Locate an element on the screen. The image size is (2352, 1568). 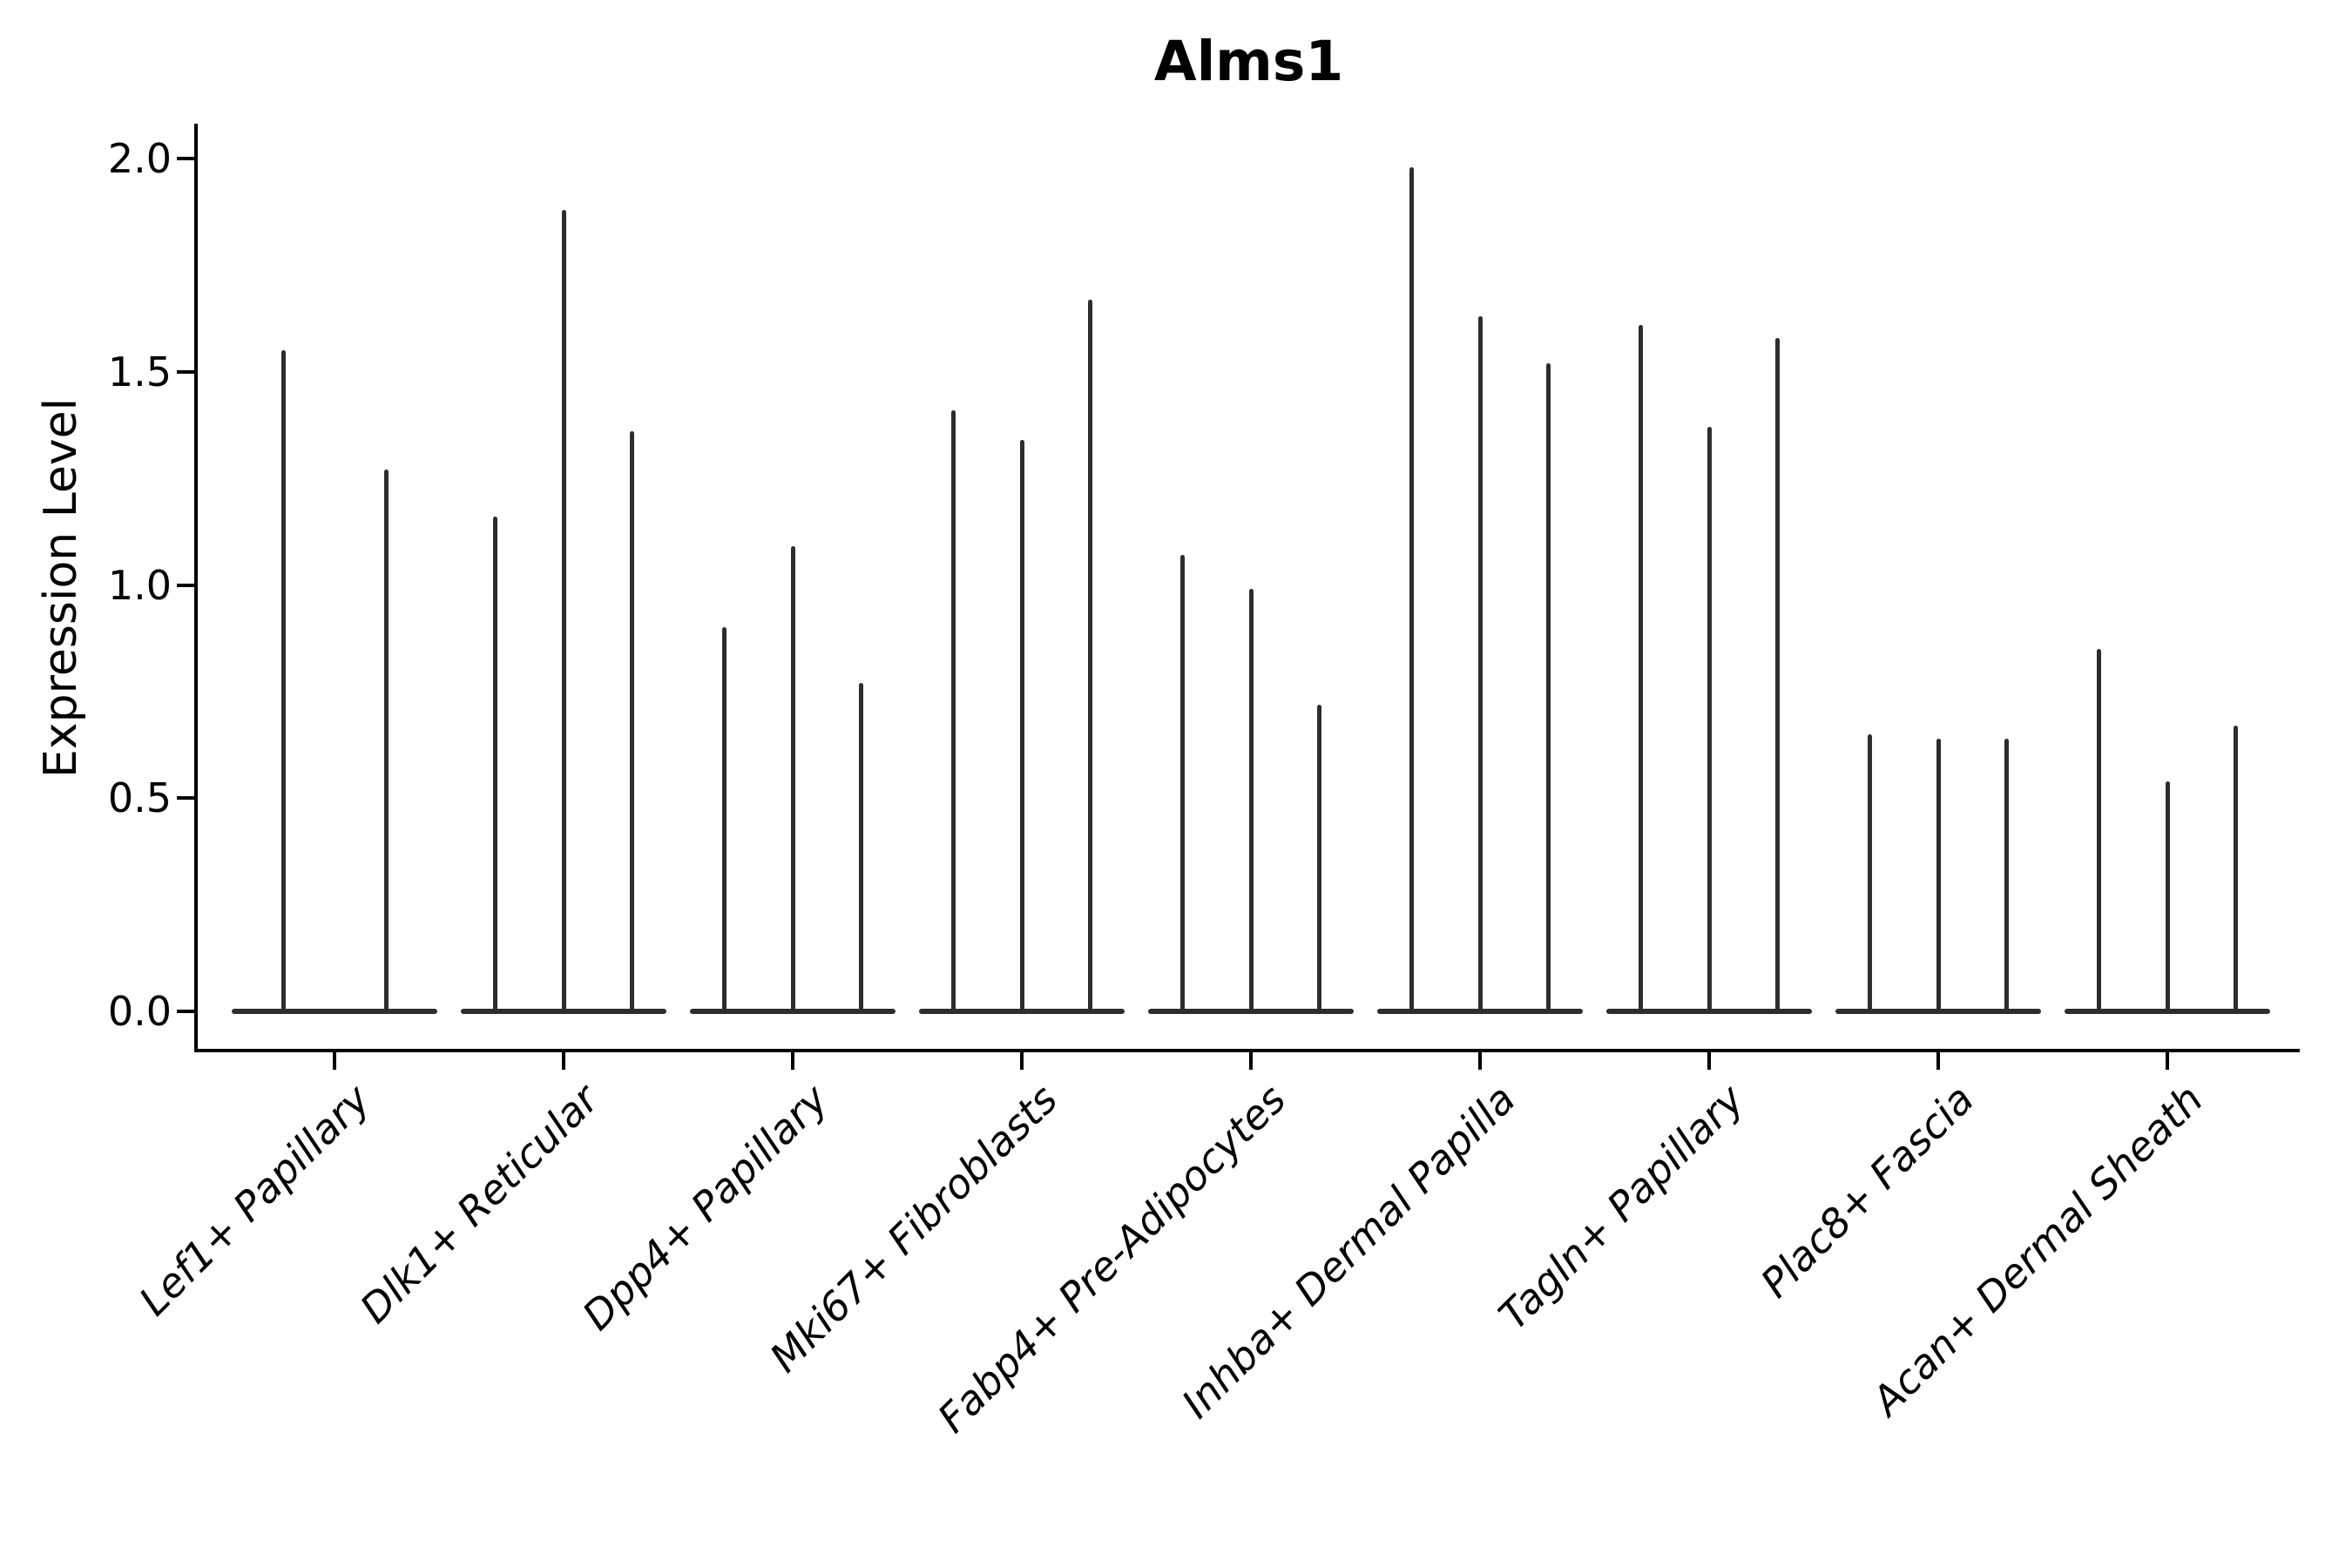
x-category-label: Tagln+ Papillary is located at coordinates (1622, 1207).